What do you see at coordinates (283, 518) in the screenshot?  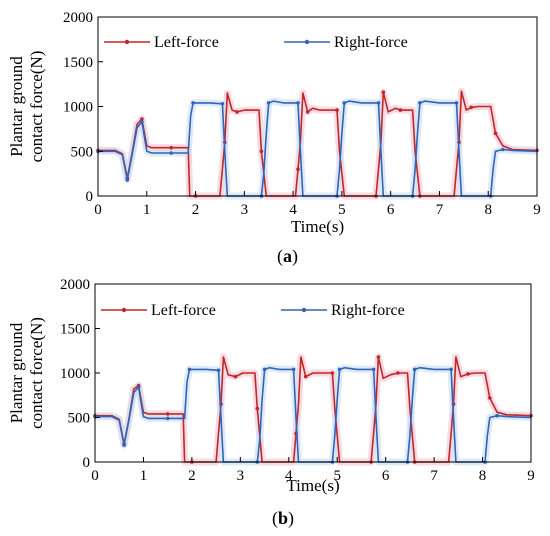 I see `panel-label: (b)` at bounding box center [283, 518].